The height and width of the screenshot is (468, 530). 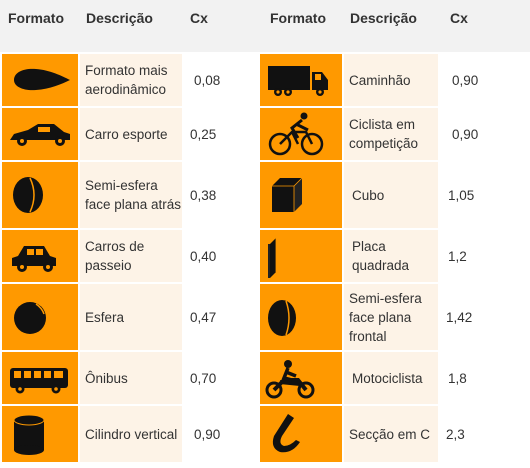 I want to click on description-text: Semi-esfera face plana atrás, so click(x=133, y=195).